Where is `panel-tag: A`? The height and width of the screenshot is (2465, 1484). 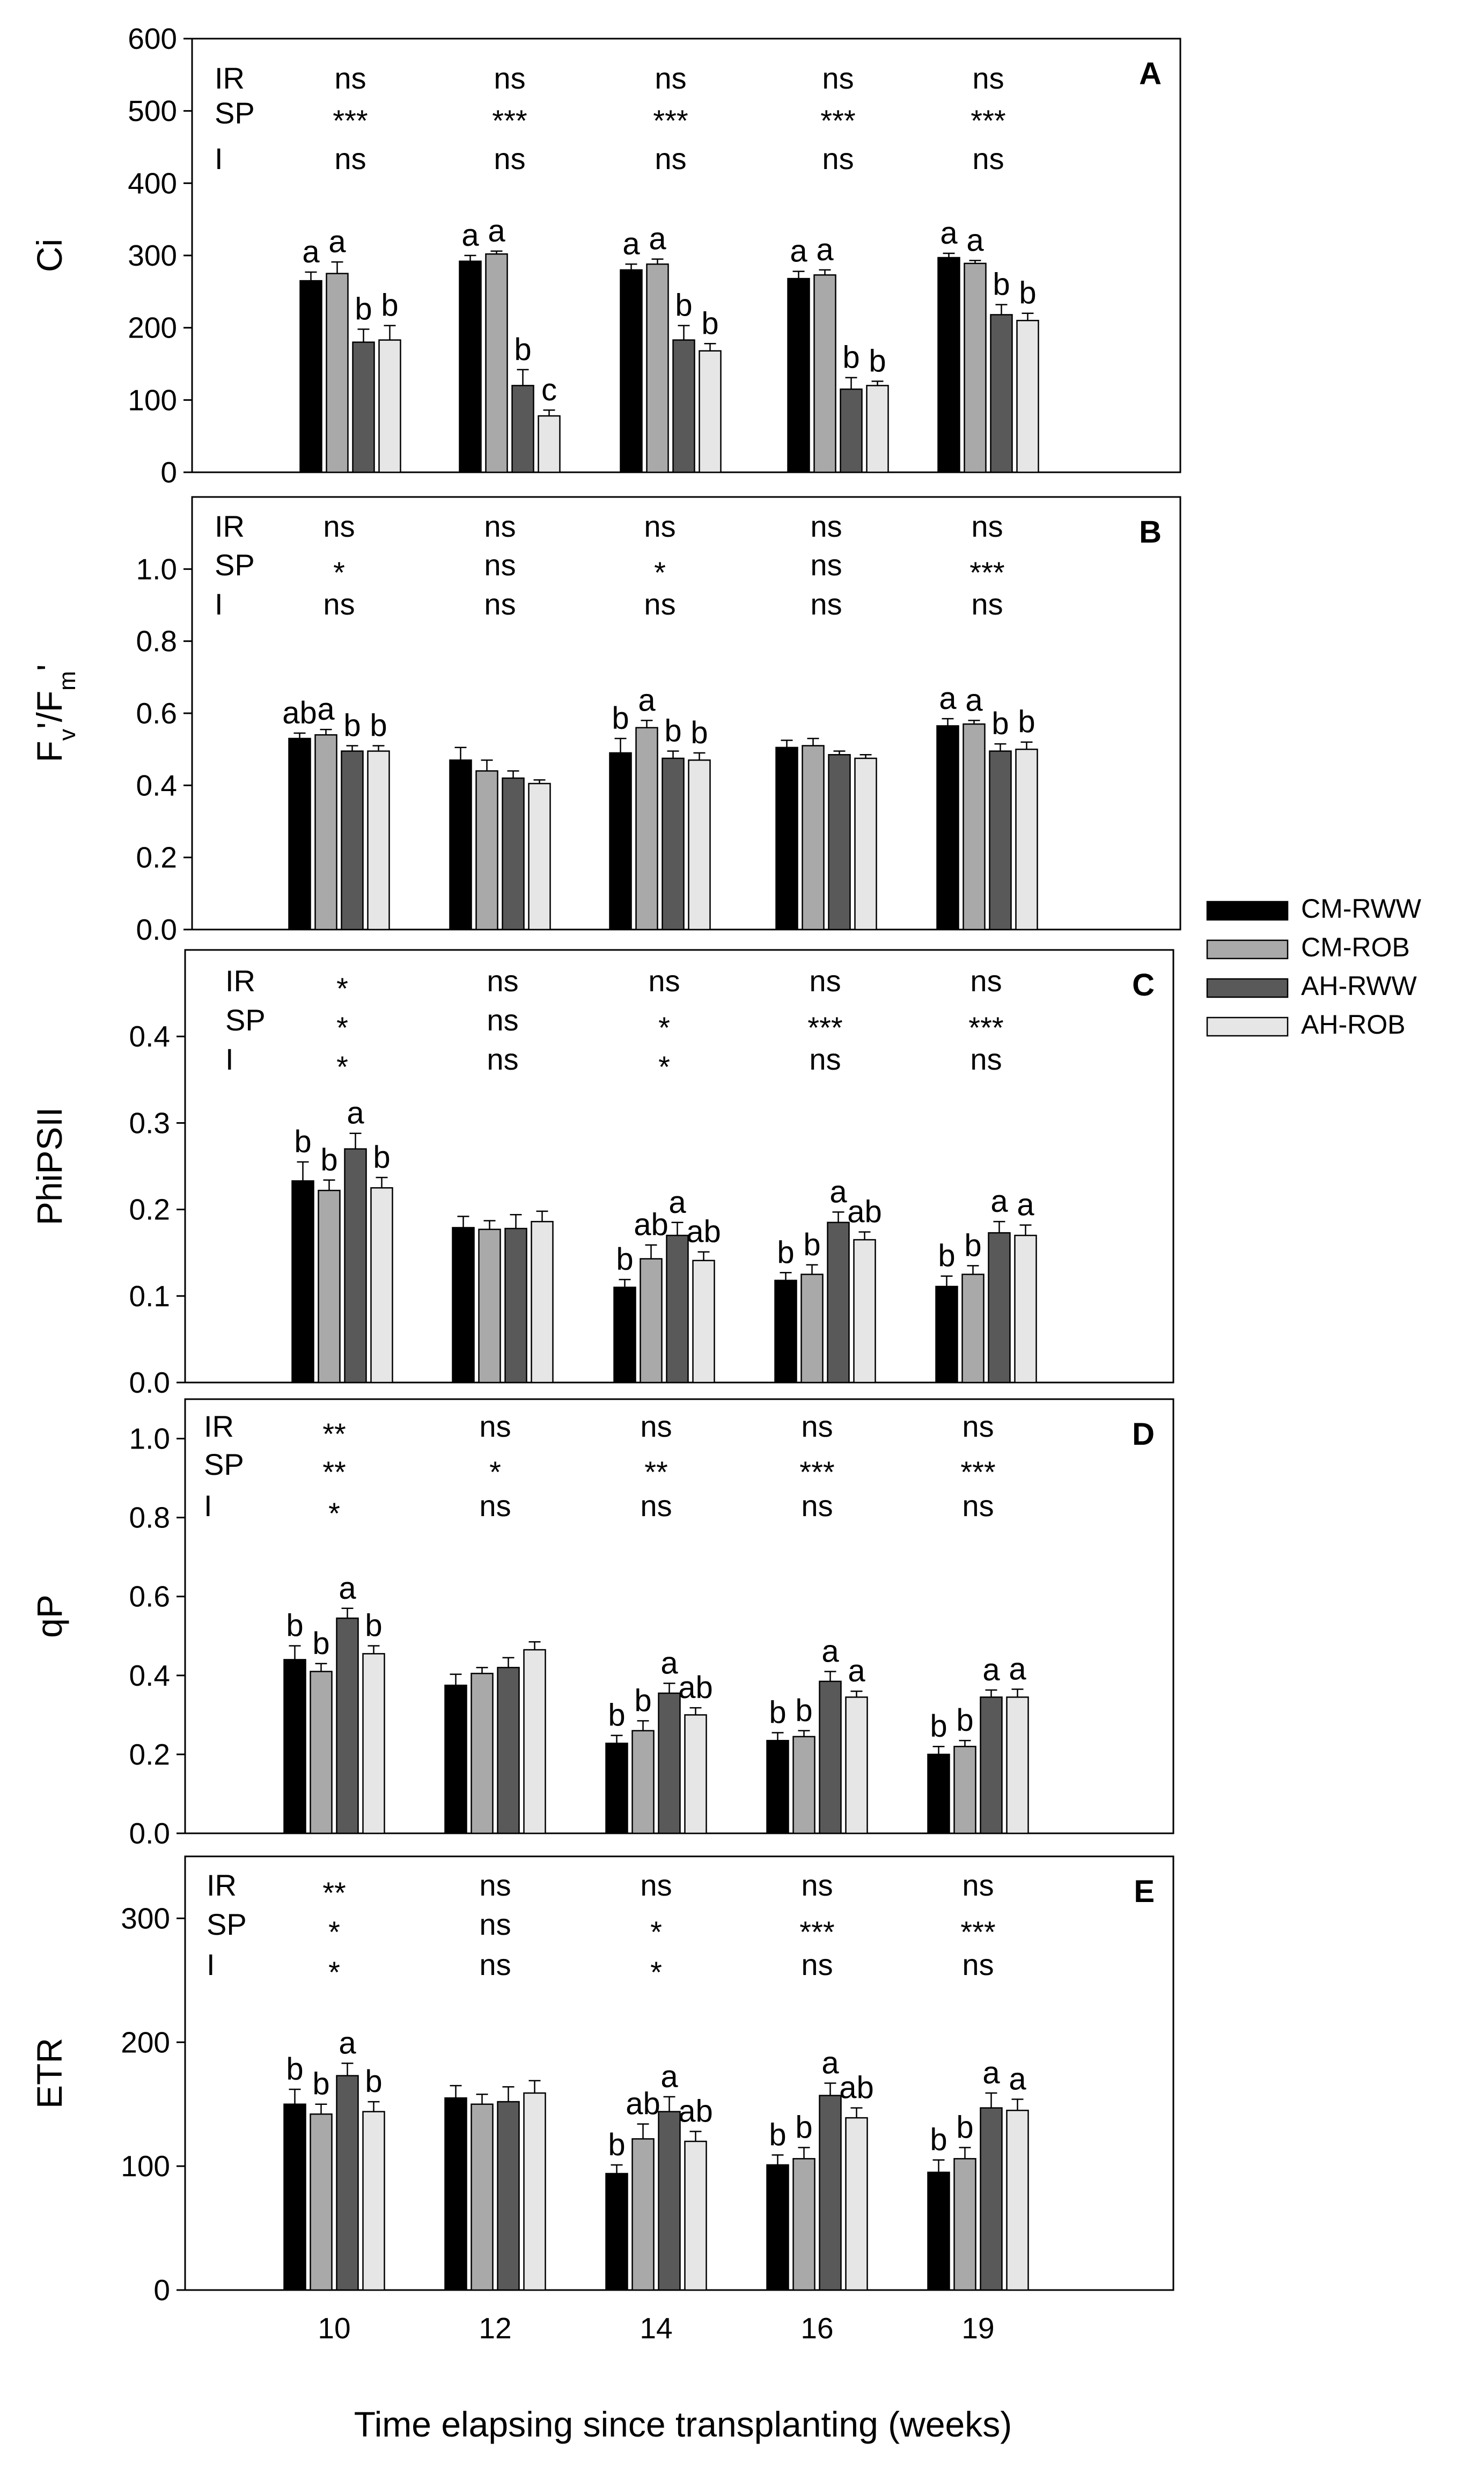
panel-tag: A is located at coordinates (1151, 73).